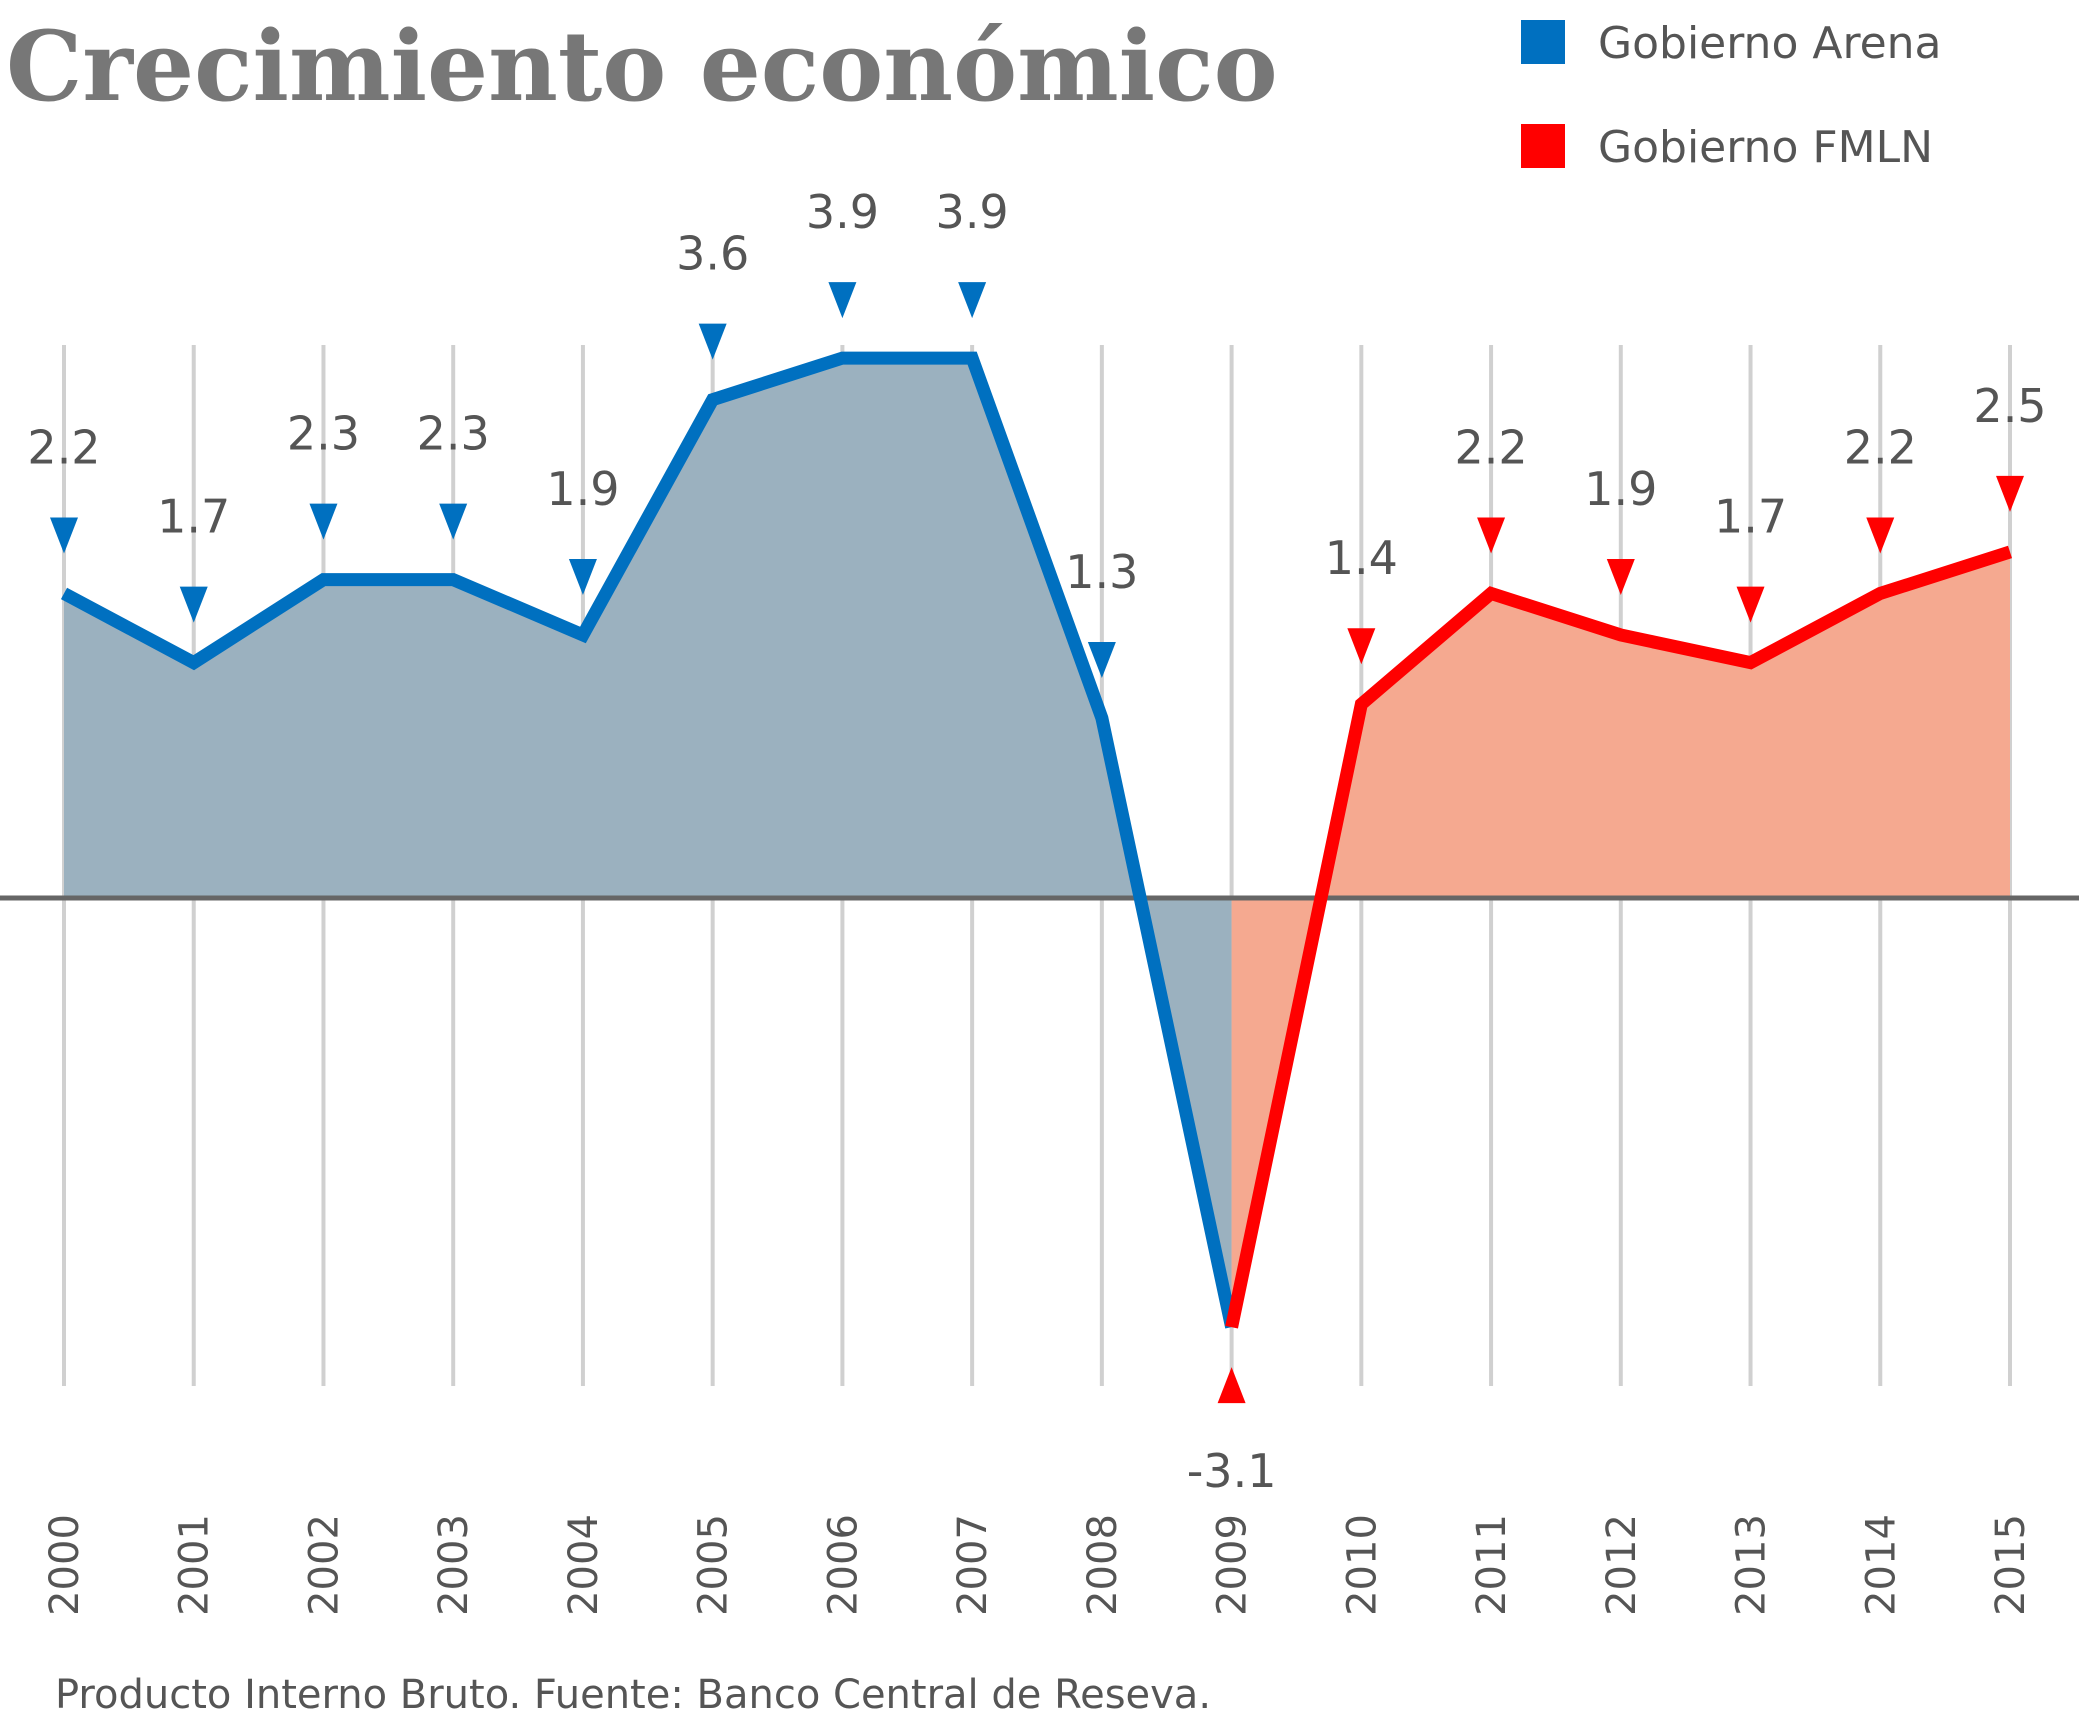 This screenshot has height=1721, width=2079. Describe the element at coordinates (1361, 558) in the screenshot. I see `value-label: 1.4` at that location.